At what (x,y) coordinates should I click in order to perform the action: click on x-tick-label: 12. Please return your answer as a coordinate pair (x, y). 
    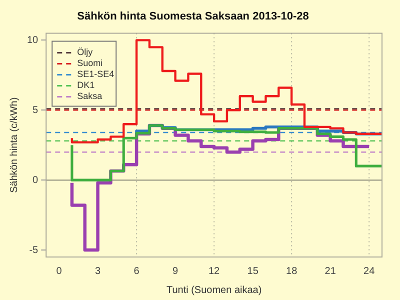
    Looking at the image, I should click on (214, 271).